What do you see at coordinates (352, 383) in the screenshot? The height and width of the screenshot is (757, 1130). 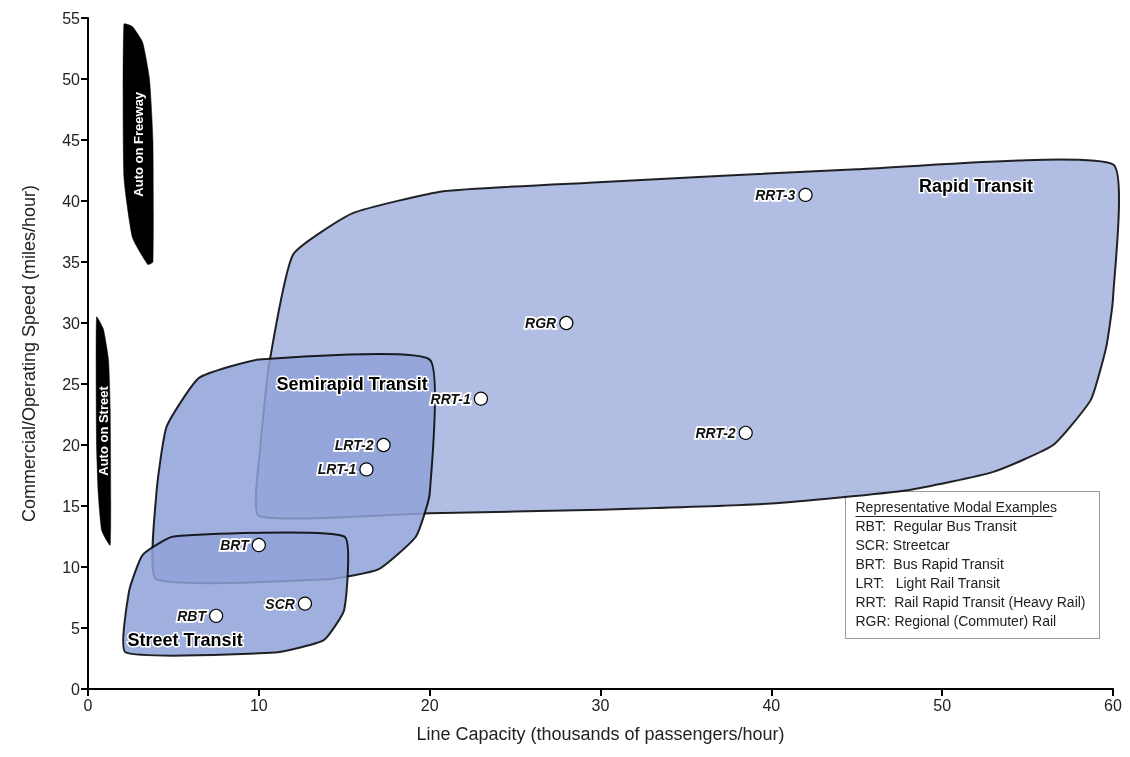 I see `series-label: Semirapid Transit` at bounding box center [352, 383].